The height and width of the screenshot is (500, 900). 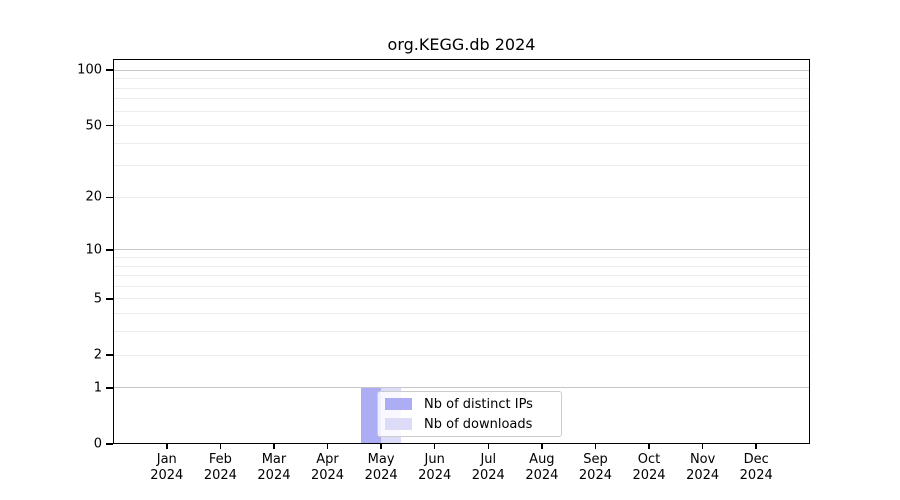 What do you see at coordinates (220, 467) in the screenshot?
I see `x-axis-tick-label: Feb 2024` at bounding box center [220, 467].